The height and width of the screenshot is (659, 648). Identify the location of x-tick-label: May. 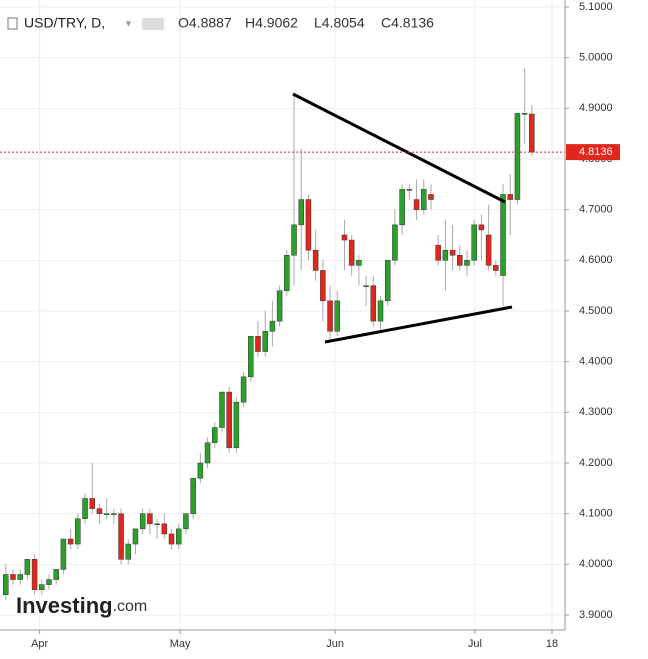
(180, 644).